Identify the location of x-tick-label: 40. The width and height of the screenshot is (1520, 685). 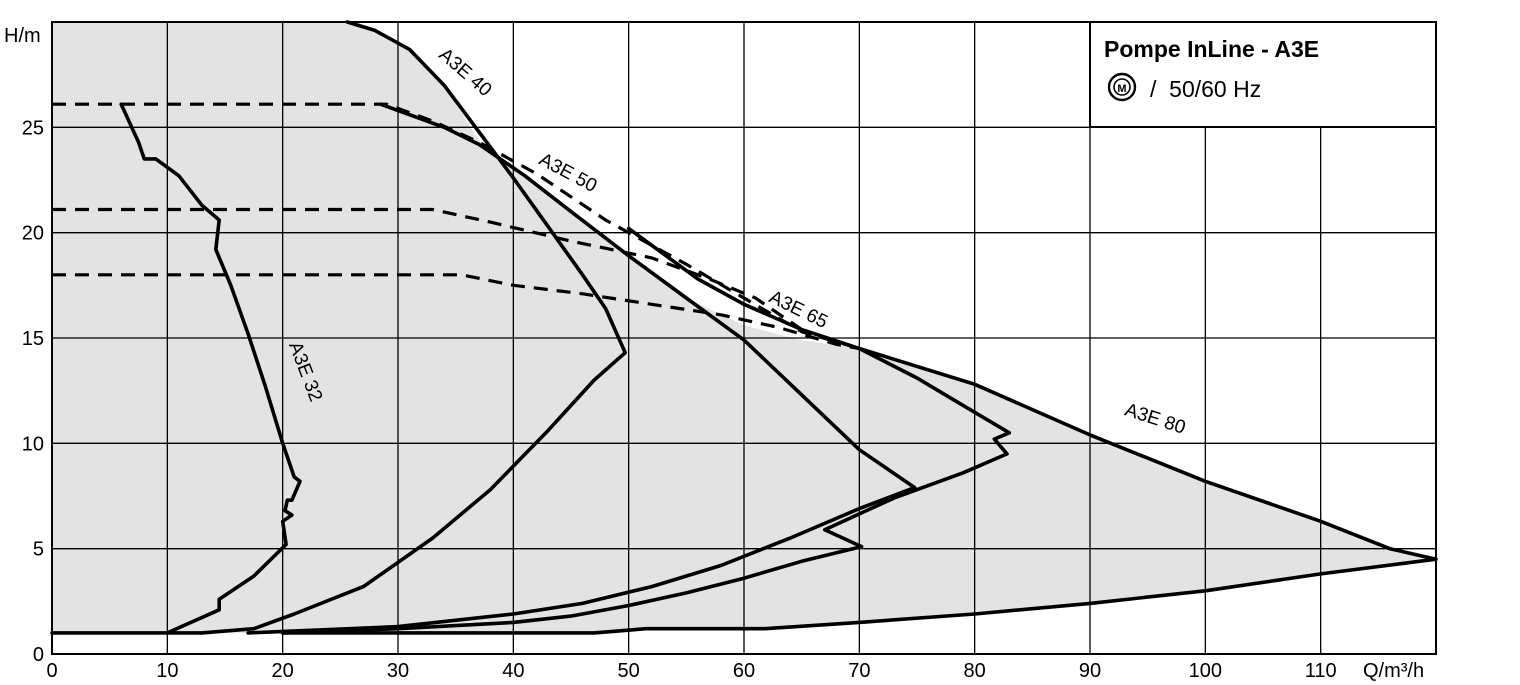
(513, 671).